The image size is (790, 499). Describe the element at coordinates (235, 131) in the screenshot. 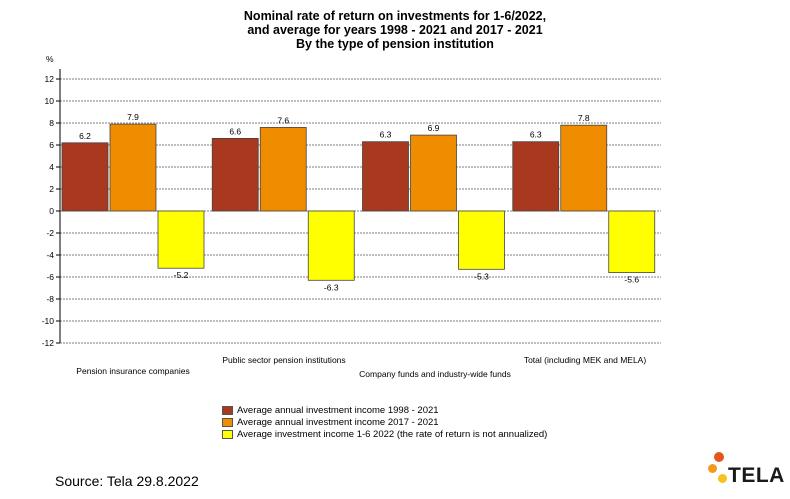

I see `data-label: 6.6` at that location.